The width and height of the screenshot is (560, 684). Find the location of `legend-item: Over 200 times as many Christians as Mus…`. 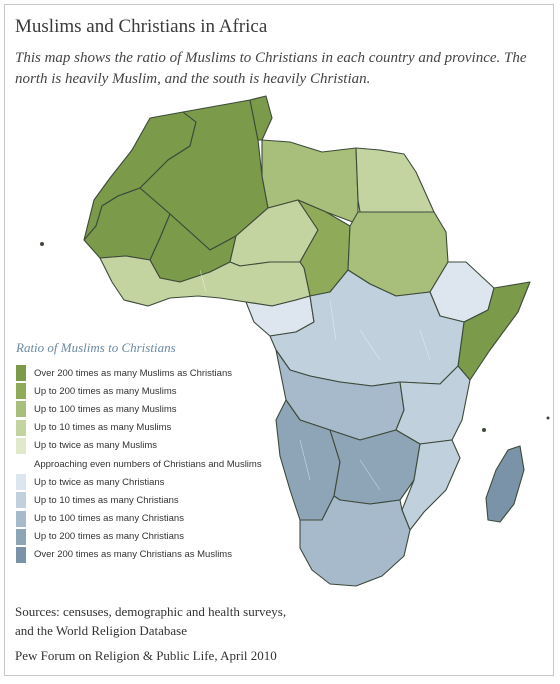

legend-item: Over 200 times as many Christians as Mus… is located at coordinates (146, 555).